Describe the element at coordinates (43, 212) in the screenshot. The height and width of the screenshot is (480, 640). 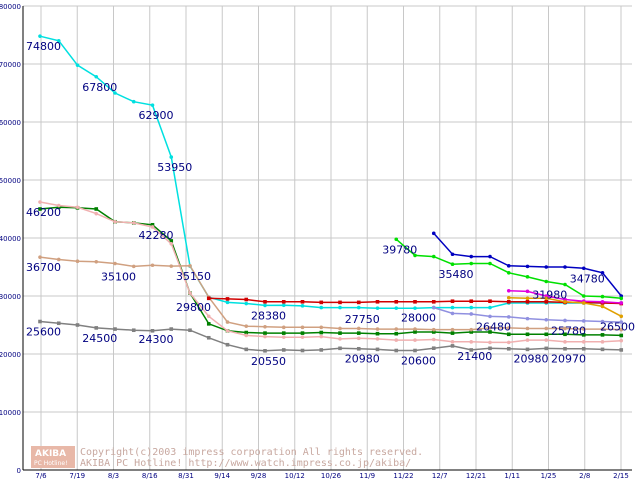
I see `data-label: 46200` at that location.